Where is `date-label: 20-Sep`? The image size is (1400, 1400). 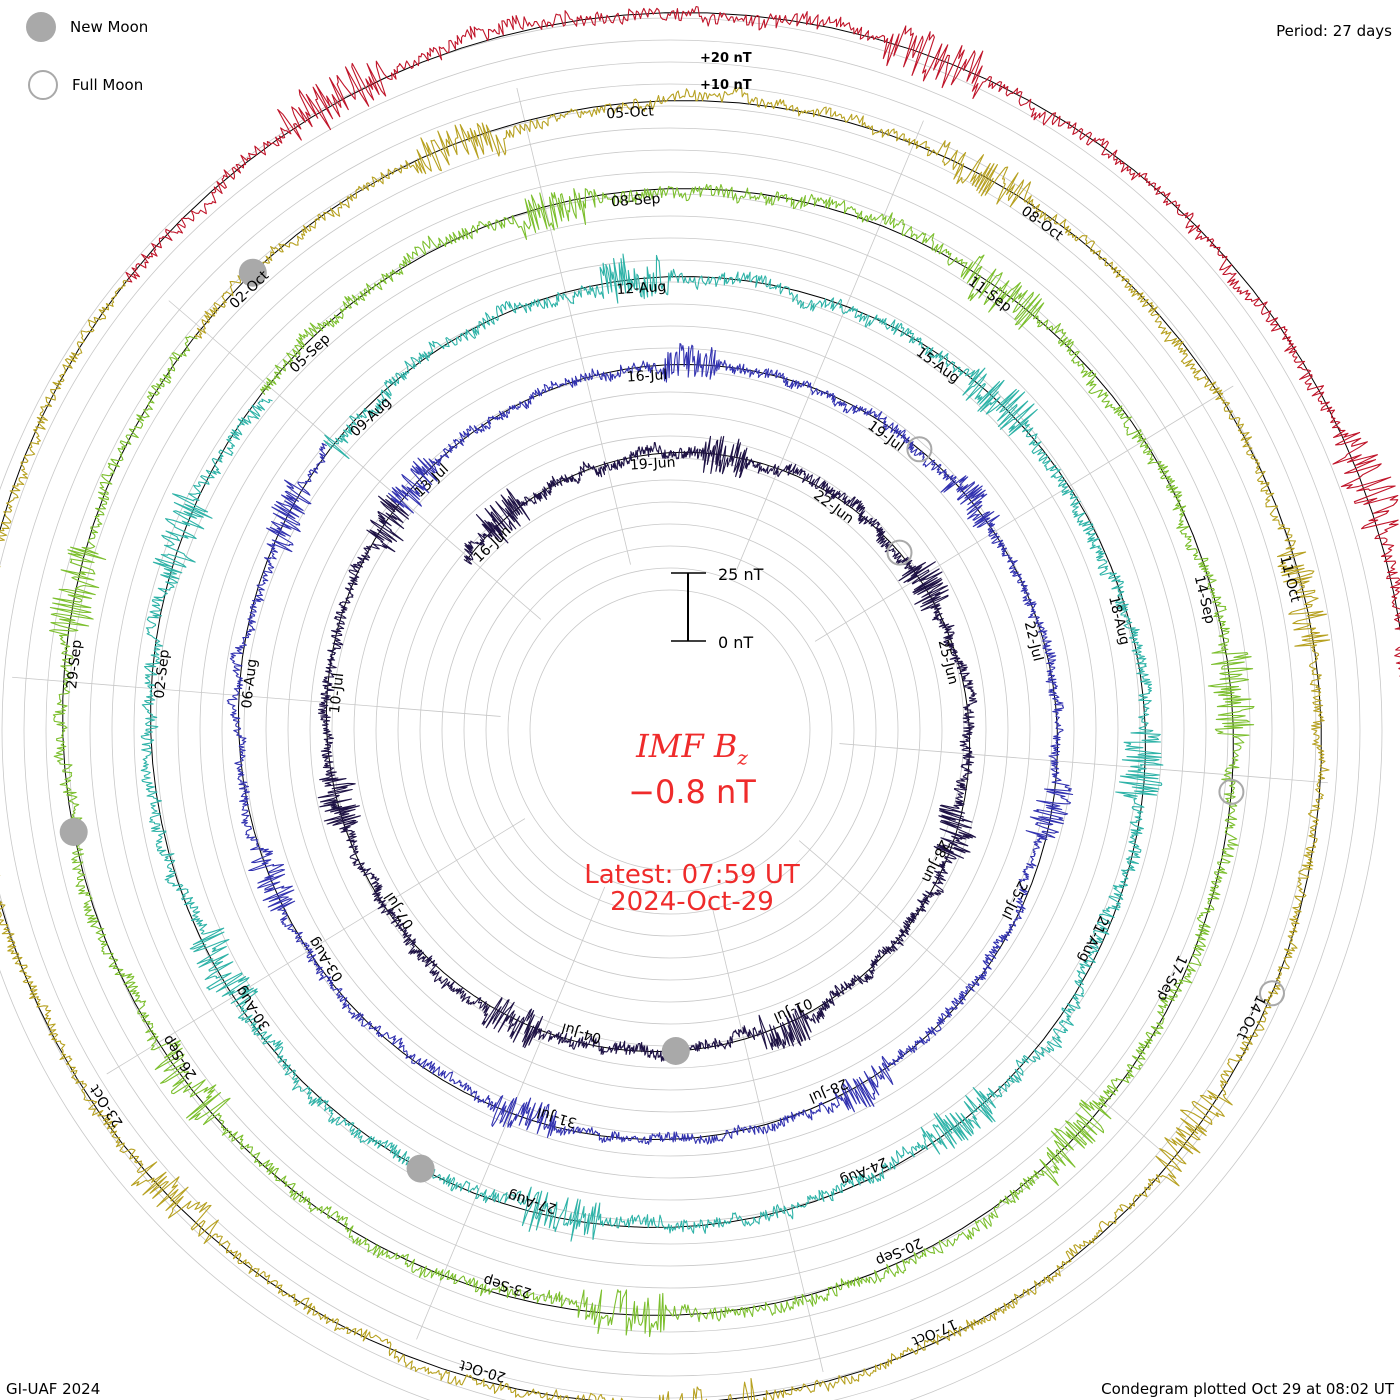
date-label: 20-Sep is located at coordinates (899, 1251).